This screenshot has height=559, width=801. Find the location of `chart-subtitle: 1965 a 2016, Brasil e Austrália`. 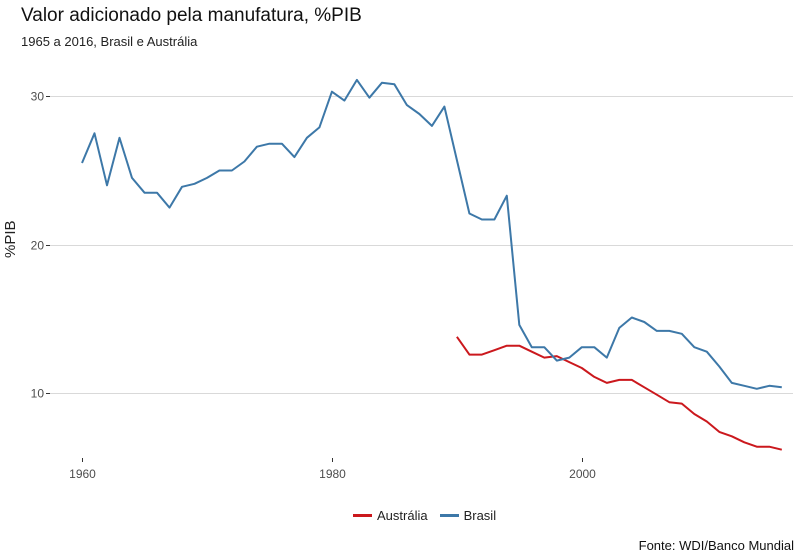

chart-subtitle: 1965 a 2016, Brasil e Austrália is located at coordinates (109, 41).